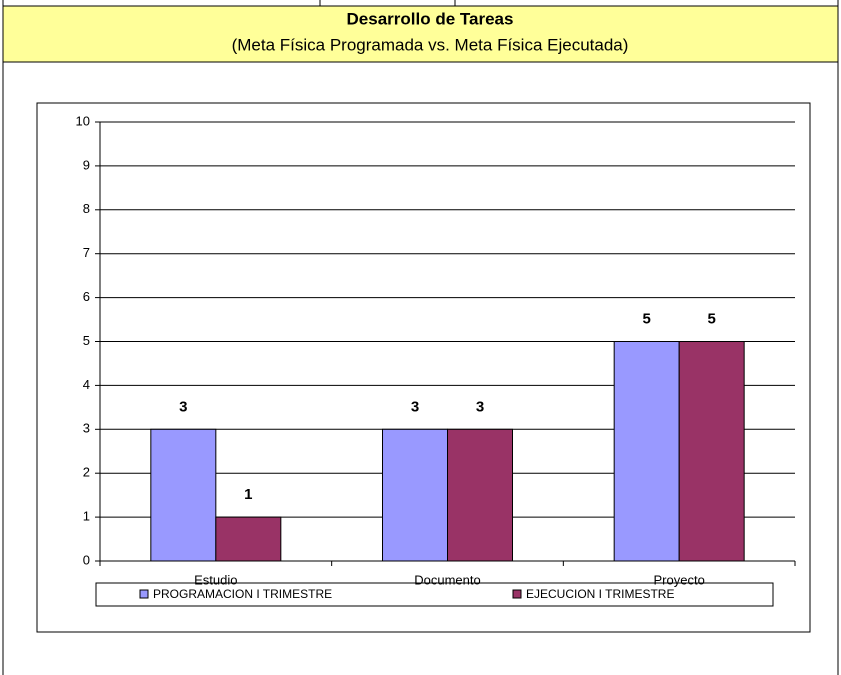 Image resolution: width=841 pixels, height=675 pixels. I want to click on legend-box, so click(434, 594).